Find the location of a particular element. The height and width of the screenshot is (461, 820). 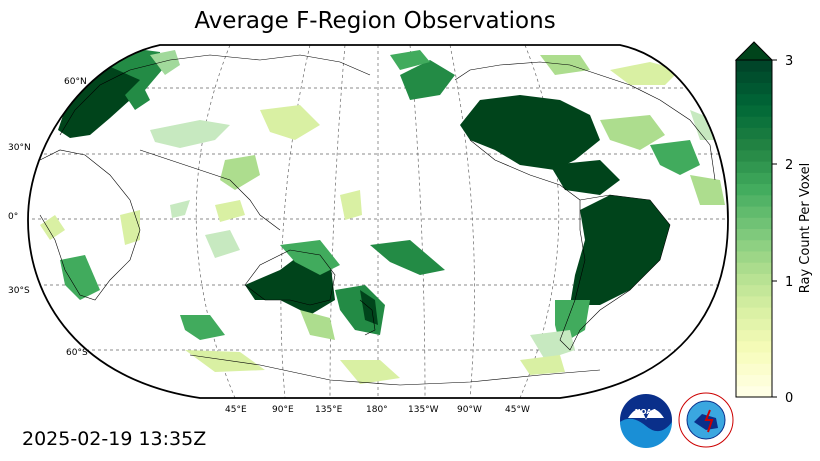

lon-label: 90°W is located at coordinates (469, 410).